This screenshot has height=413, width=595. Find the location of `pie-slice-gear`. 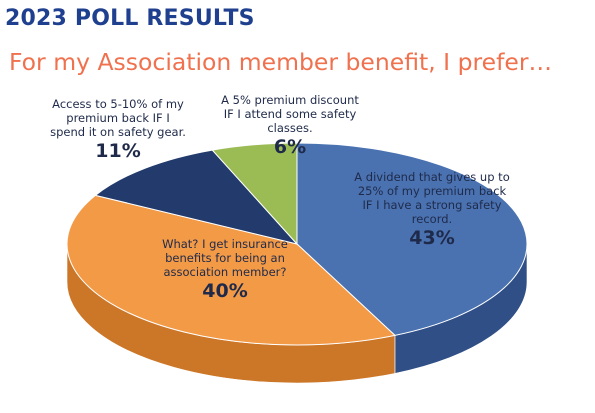

pie-slice-gear is located at coordinates (196, 197).